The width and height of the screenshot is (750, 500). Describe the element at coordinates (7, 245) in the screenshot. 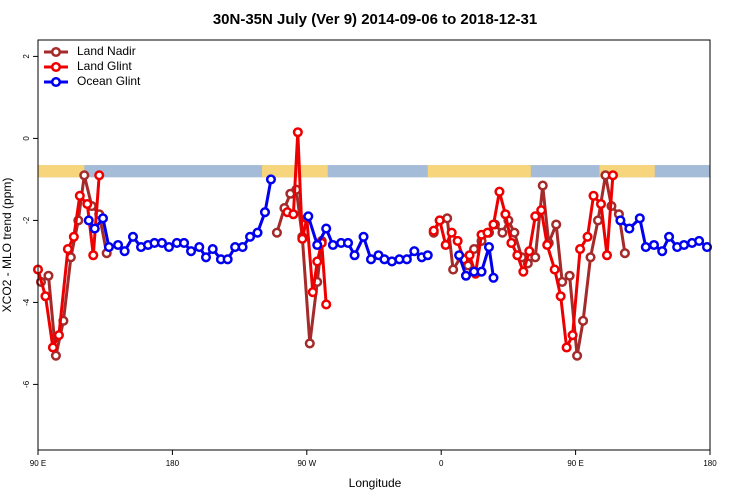

I see `y-axis-label: XCO2 - MLO trend (ppm)` at that location.